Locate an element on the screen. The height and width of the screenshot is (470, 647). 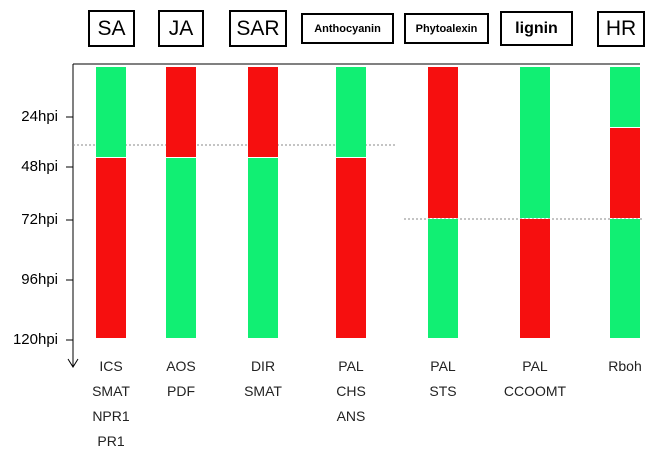
header-anthocyanin: Anthocyanin is located at coordinates (347, 28).